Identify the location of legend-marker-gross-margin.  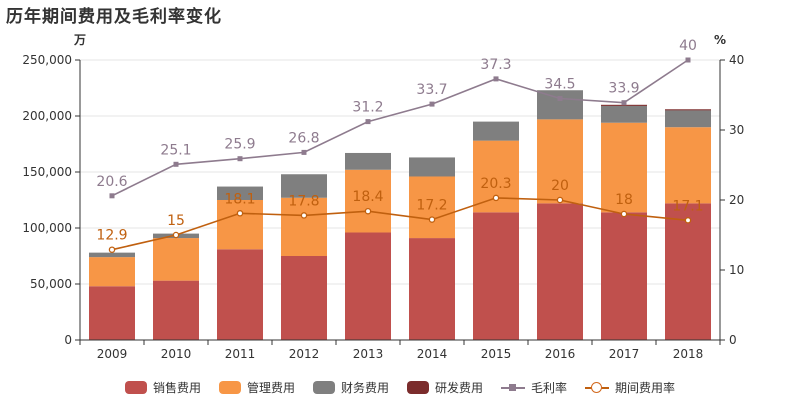
(513, 387).